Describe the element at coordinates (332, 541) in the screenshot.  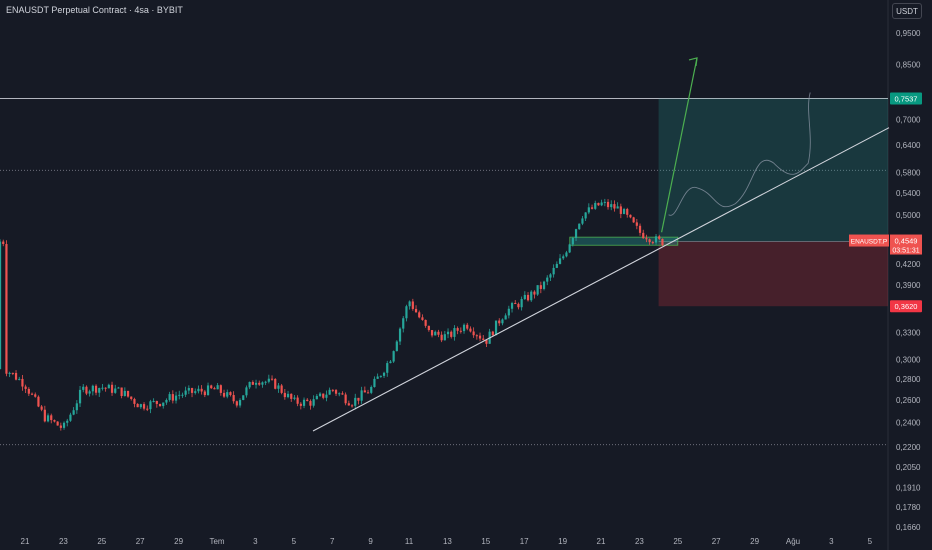
I see `x-tick-label: 7` at that location.